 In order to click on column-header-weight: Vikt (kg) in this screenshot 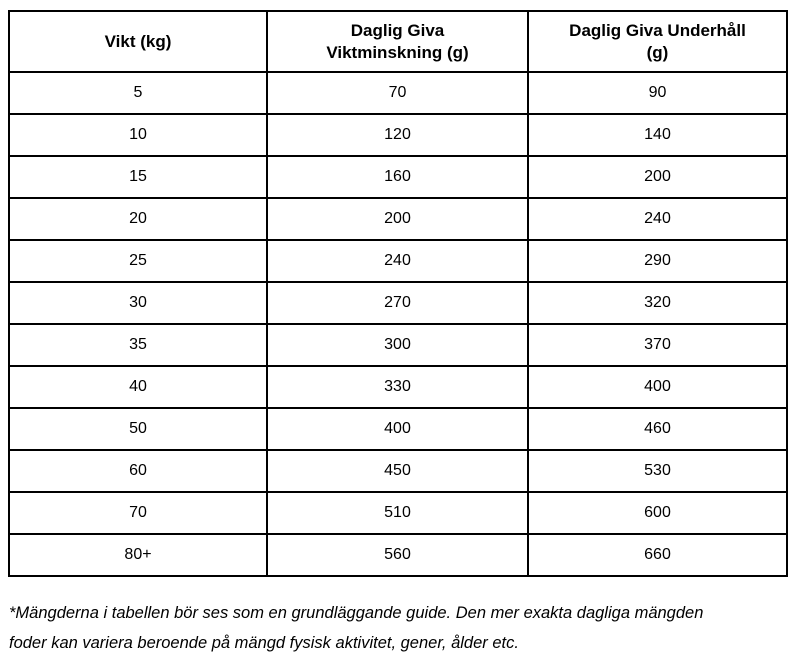, I will do `click(138, 41)`.